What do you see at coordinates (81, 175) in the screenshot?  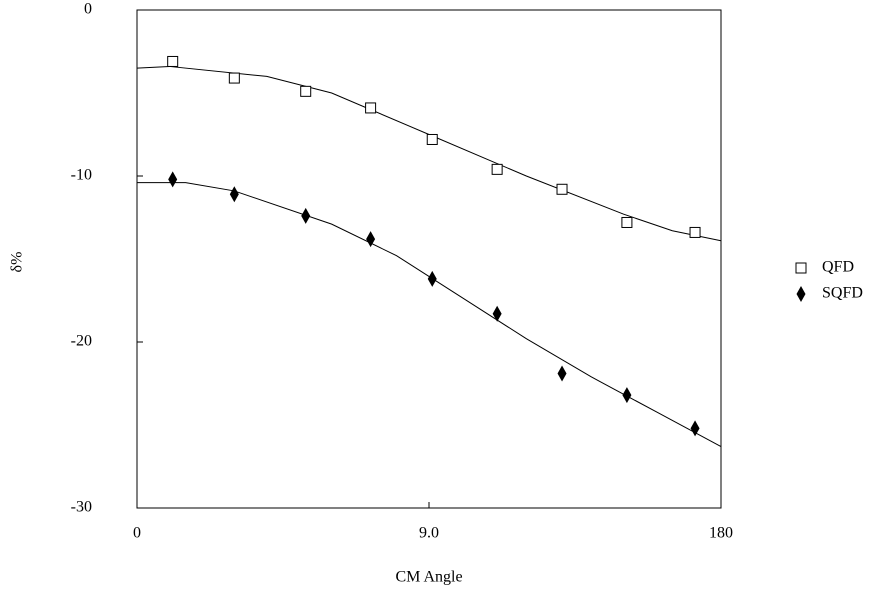 I see `y-tick-label: -10` at bounding box center [81, 175].